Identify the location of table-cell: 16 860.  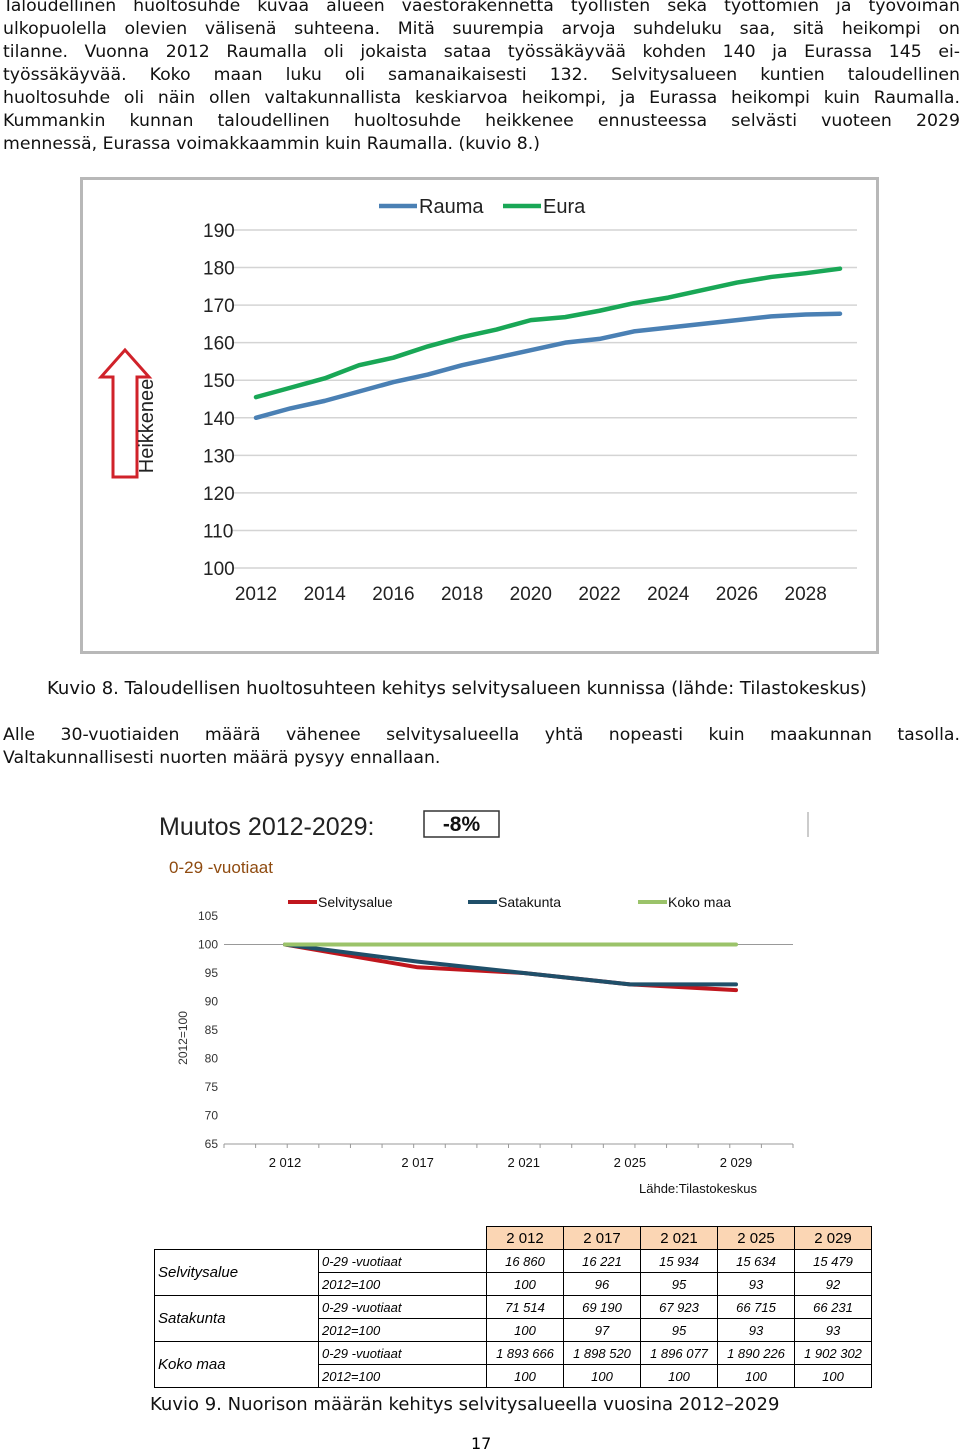
(525, 1261).